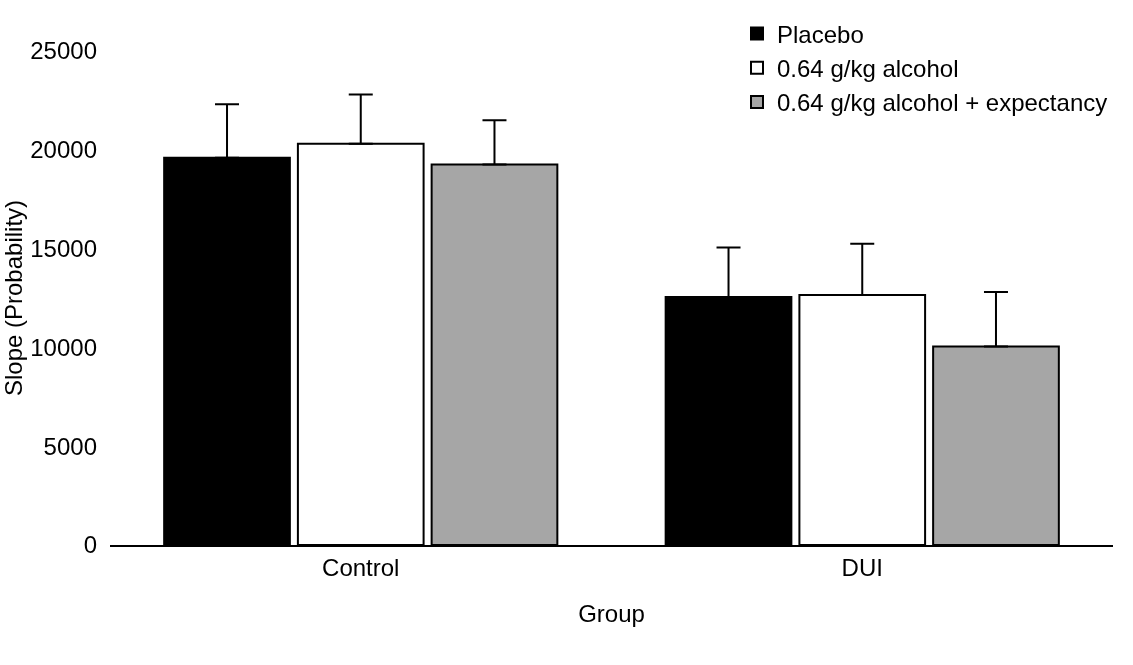 The height and width of the screenshot is (665, 1133). What do you see at coordinates (820, 34) in the screenshot?
I see `legend-label: Placebo` at bounding box center [820, 34].